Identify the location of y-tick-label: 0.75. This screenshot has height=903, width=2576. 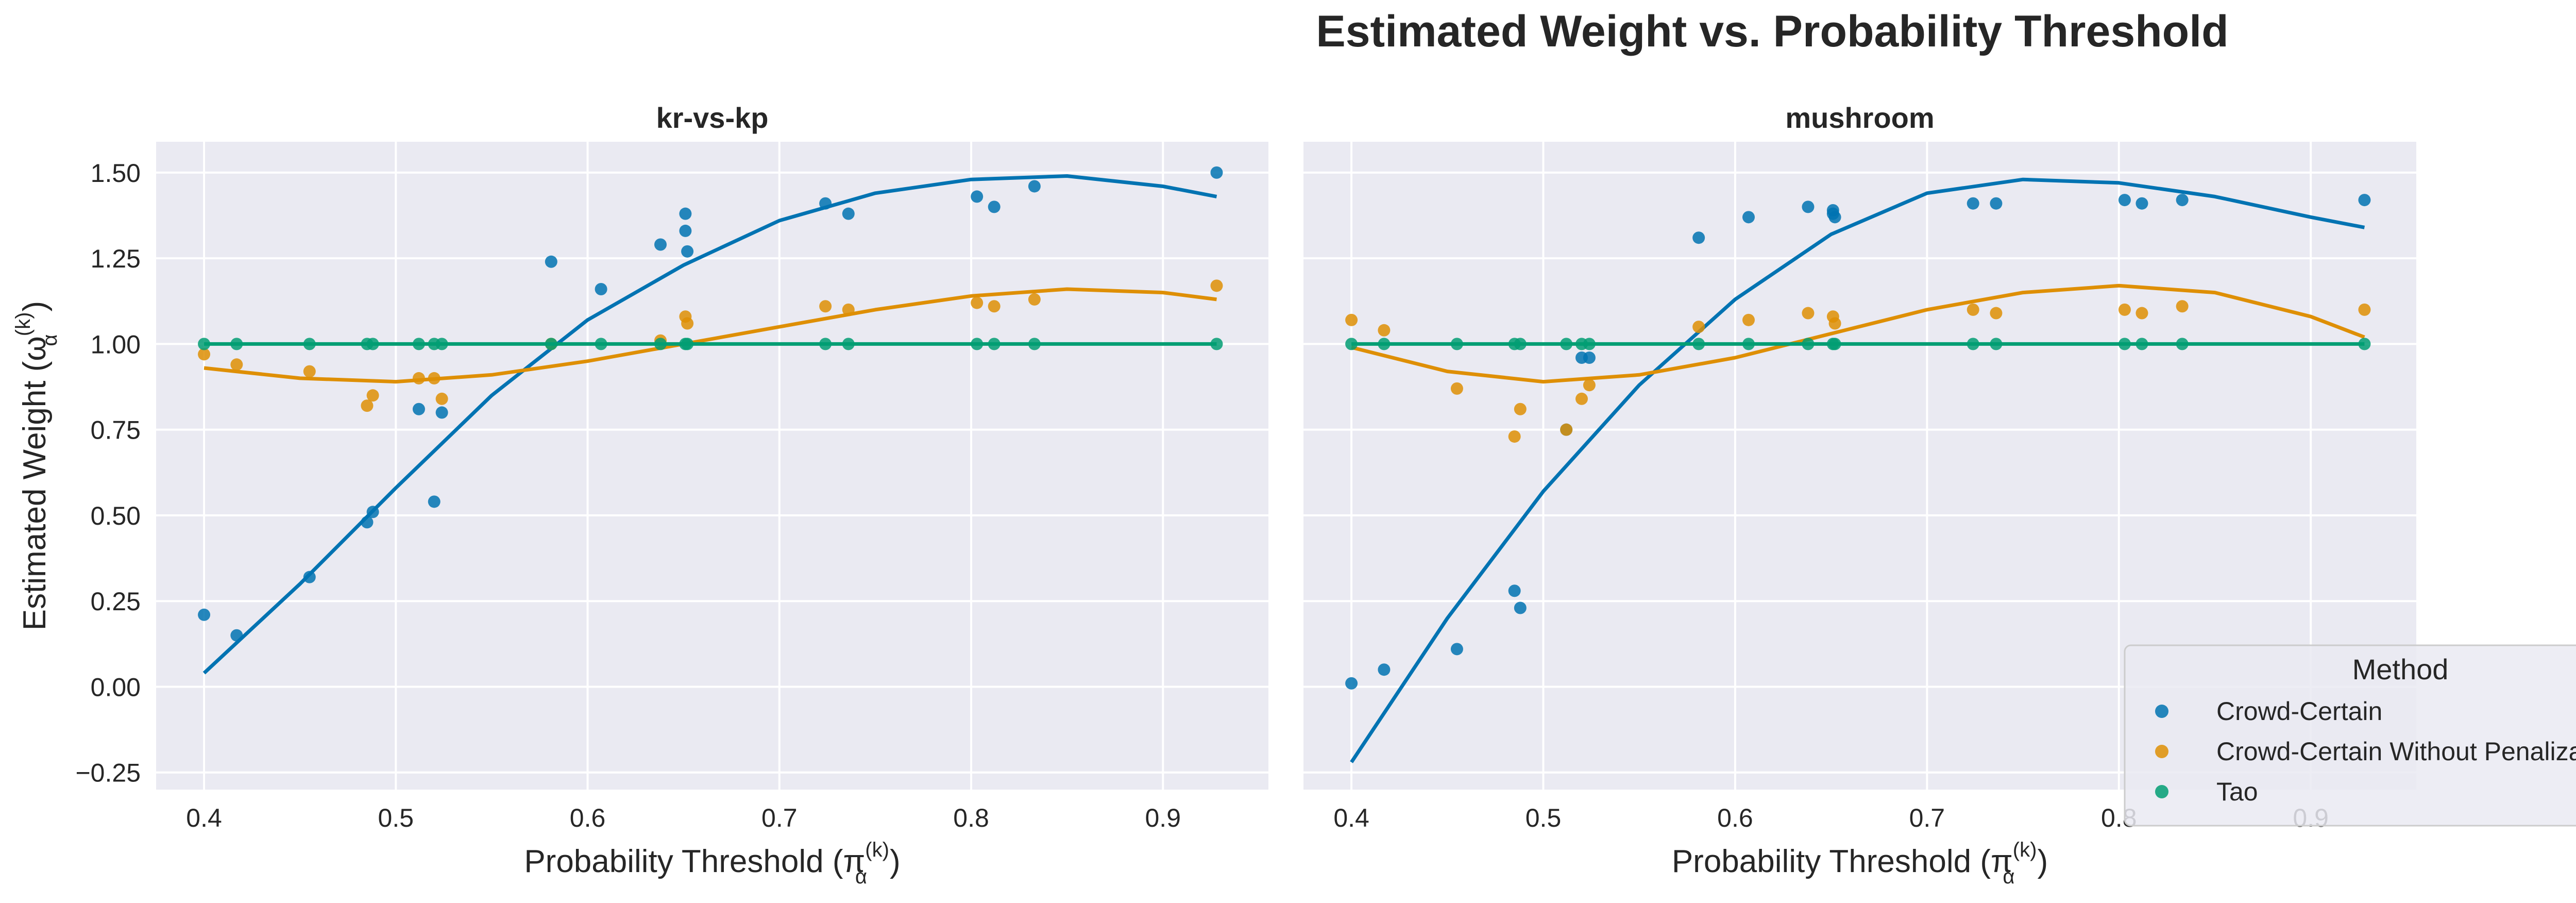
(116, 431).